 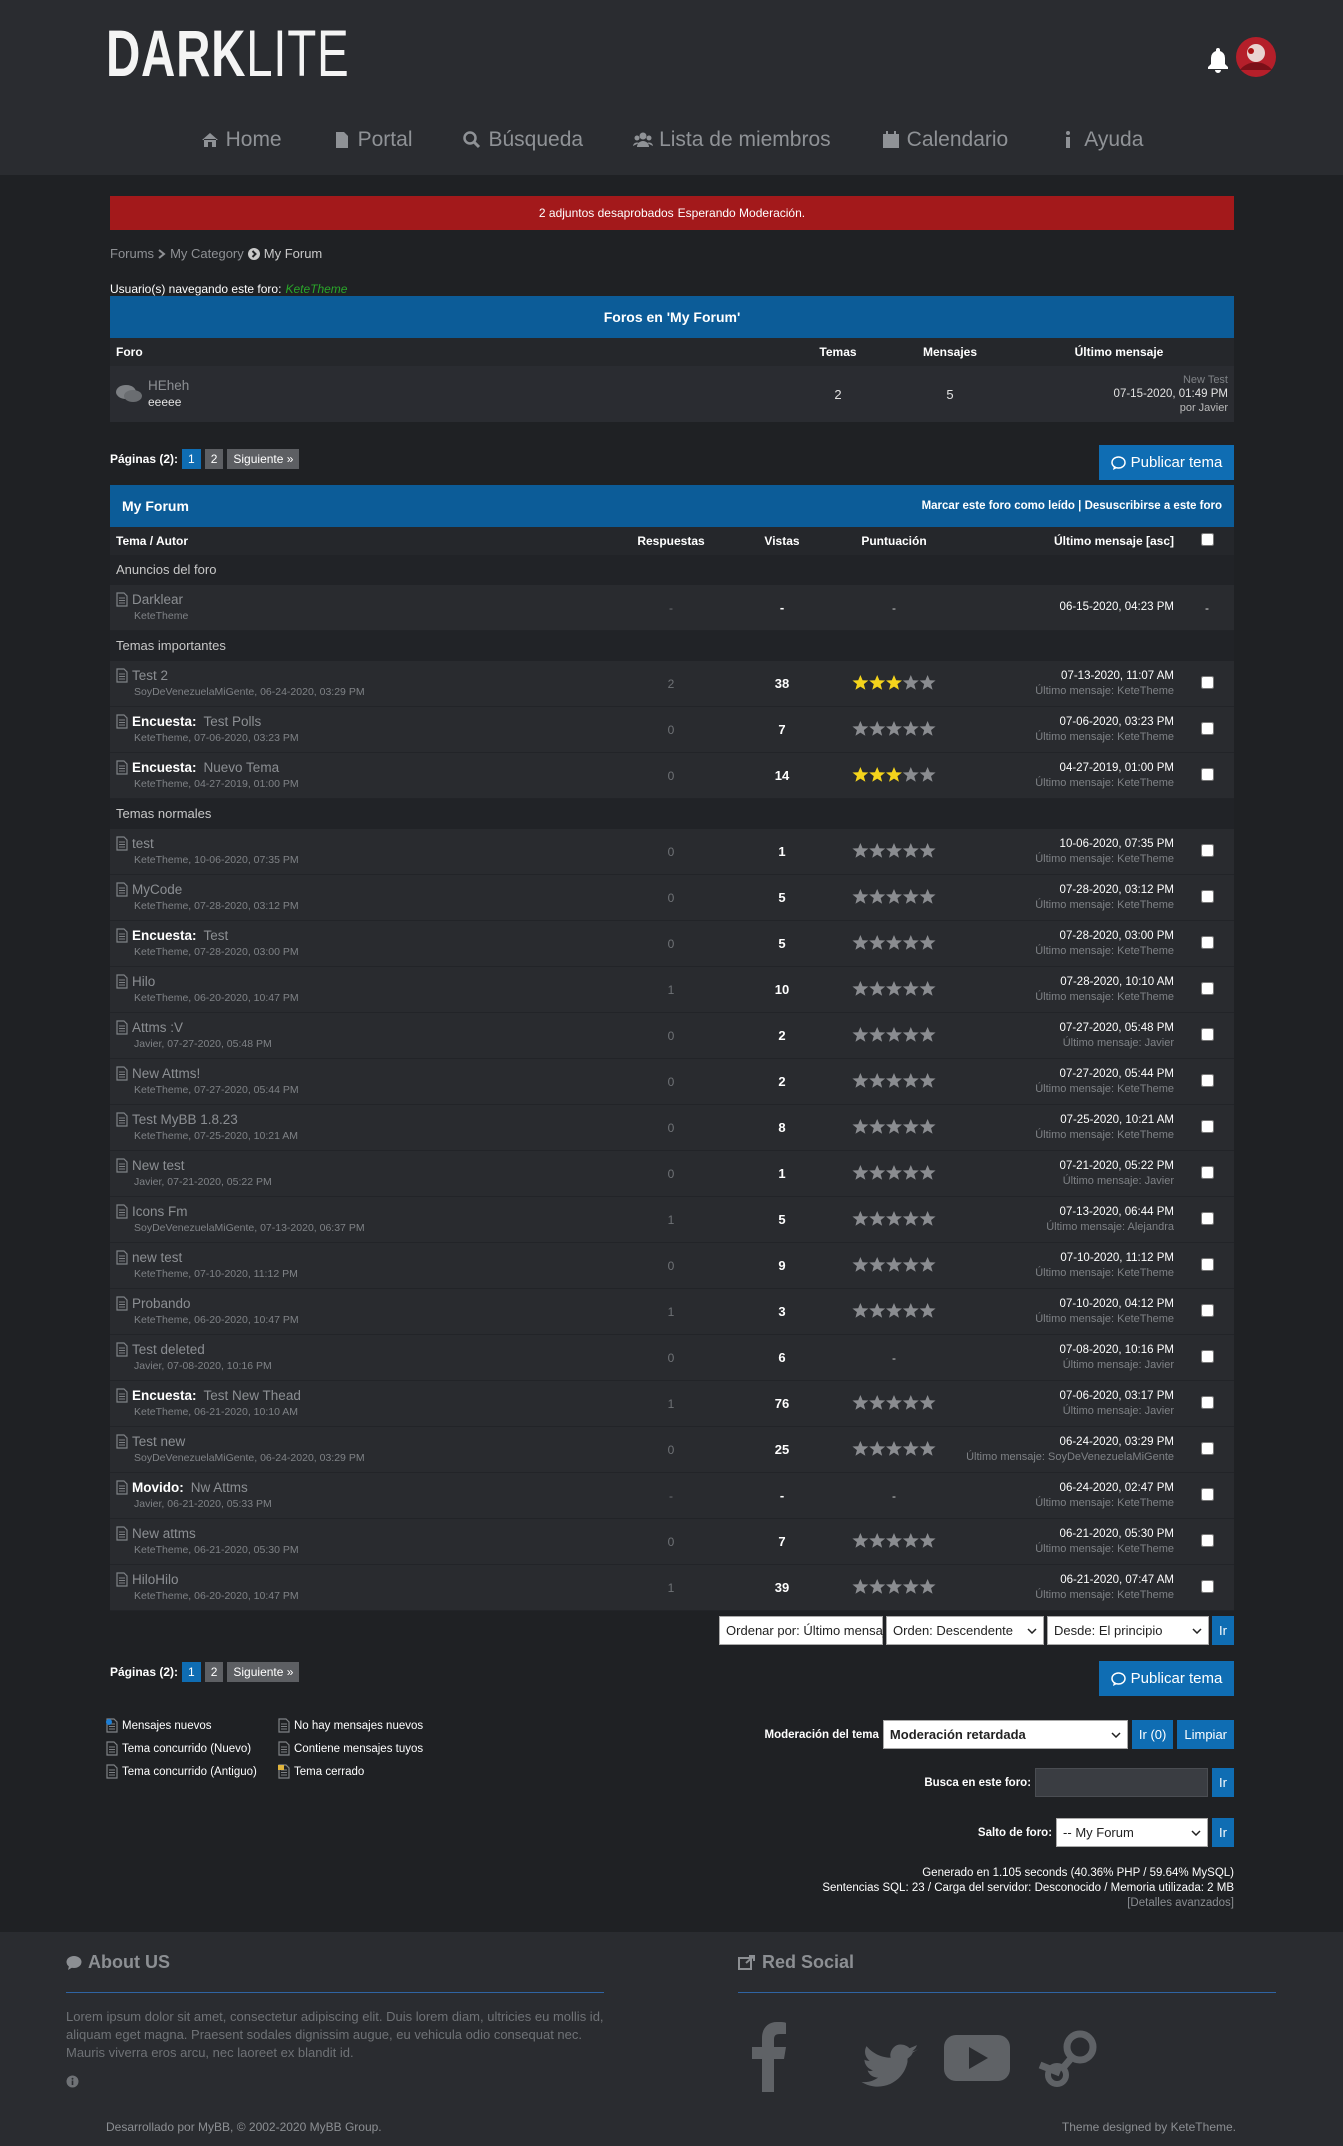 I want to click on order-select: Orden: Descendente, so click(x=965, y=1630).